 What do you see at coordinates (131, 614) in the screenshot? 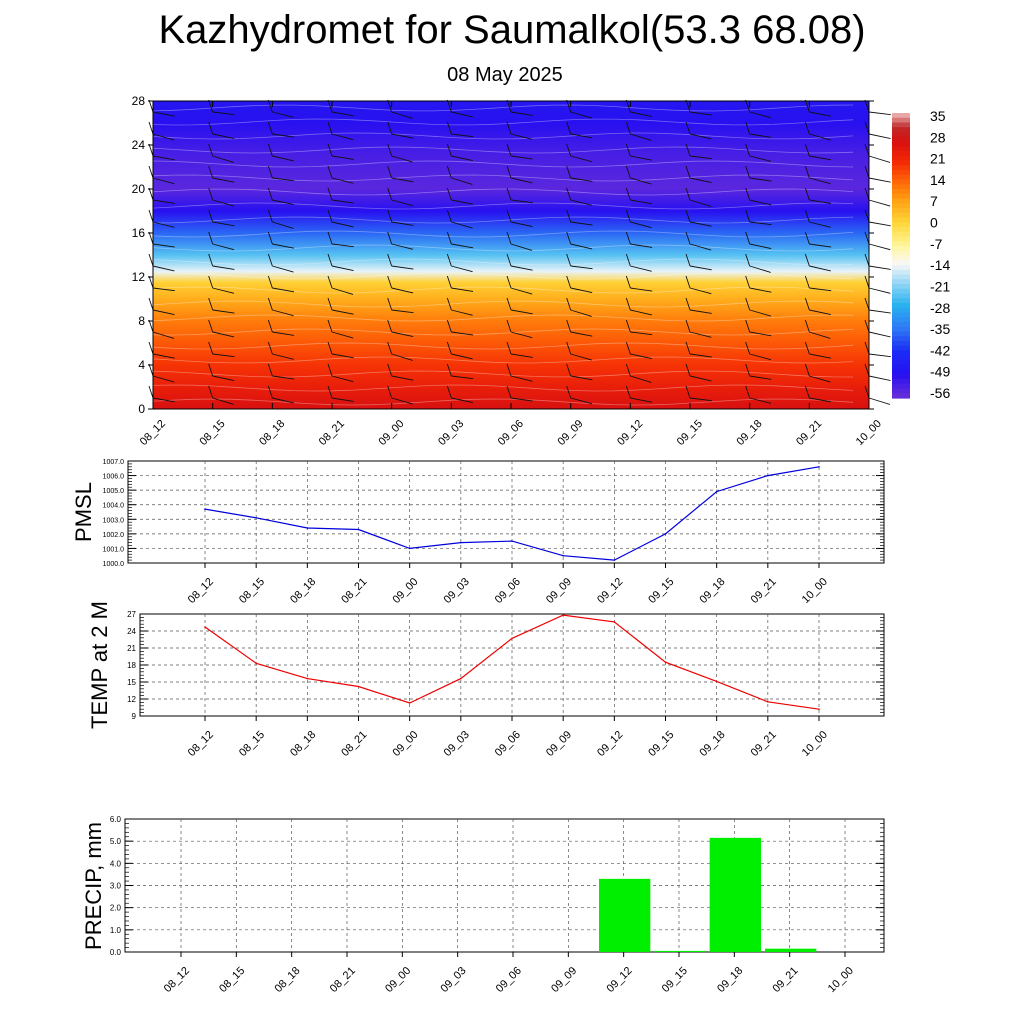
I see `y-tick-label: 27` at bounding box center [131, 614].